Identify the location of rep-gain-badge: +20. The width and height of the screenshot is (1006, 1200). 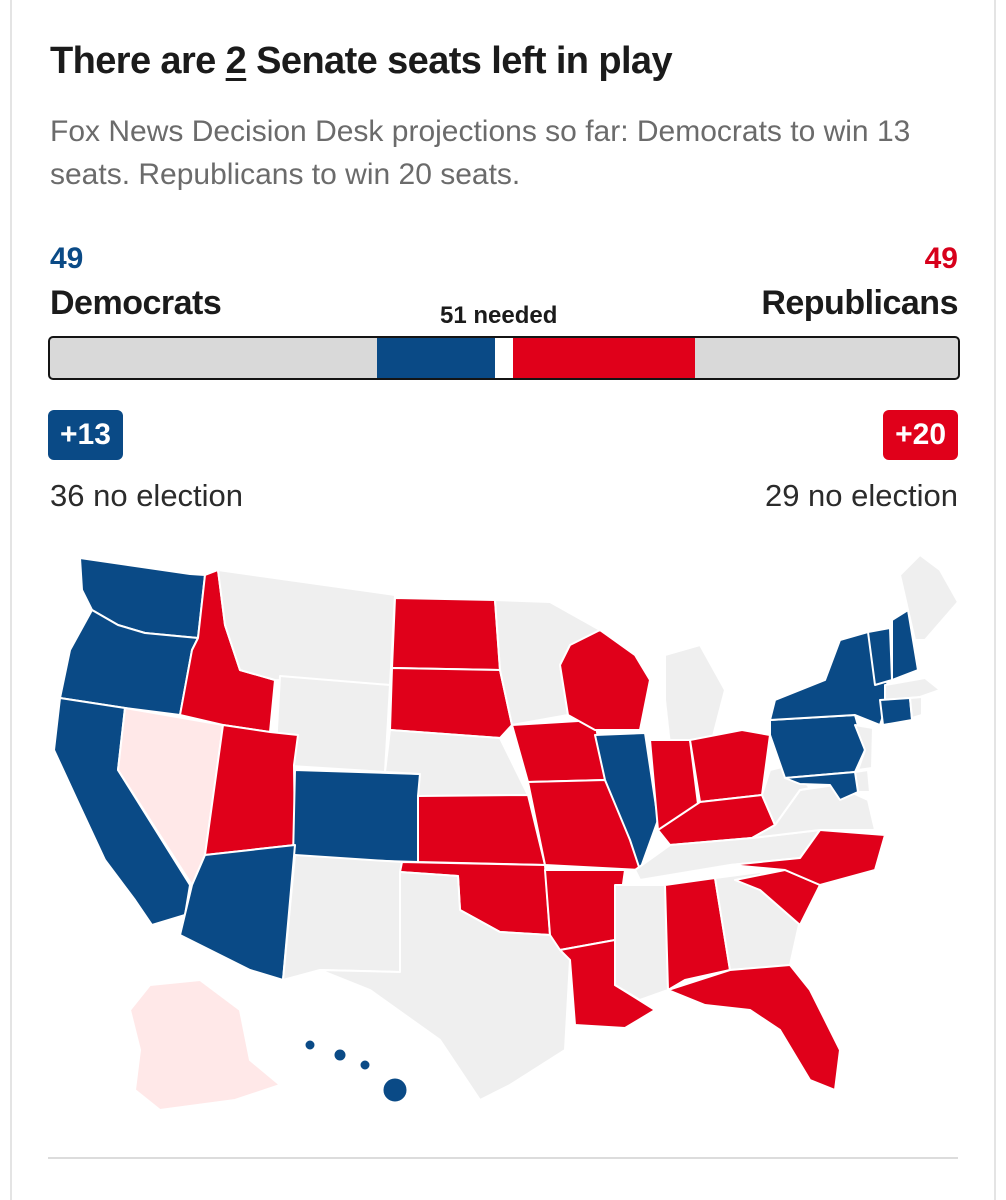
(920, 435).